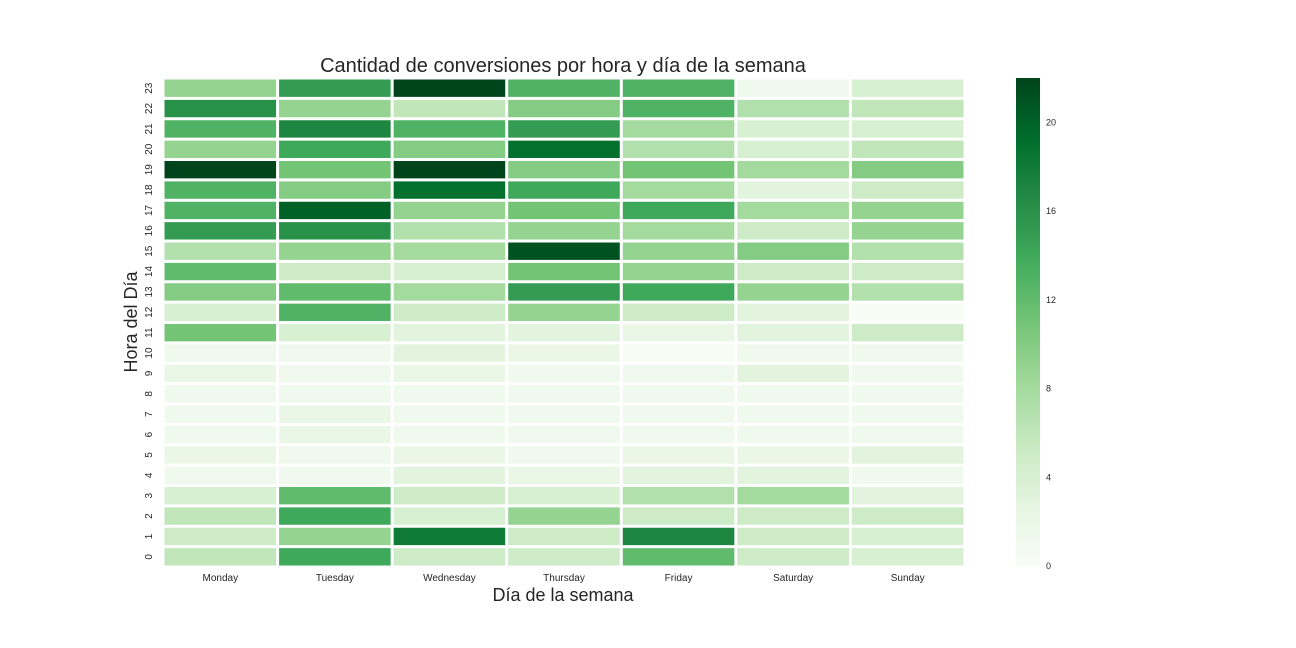  I want to click on heatmap-cell-21-sunday, so click(907, 129).